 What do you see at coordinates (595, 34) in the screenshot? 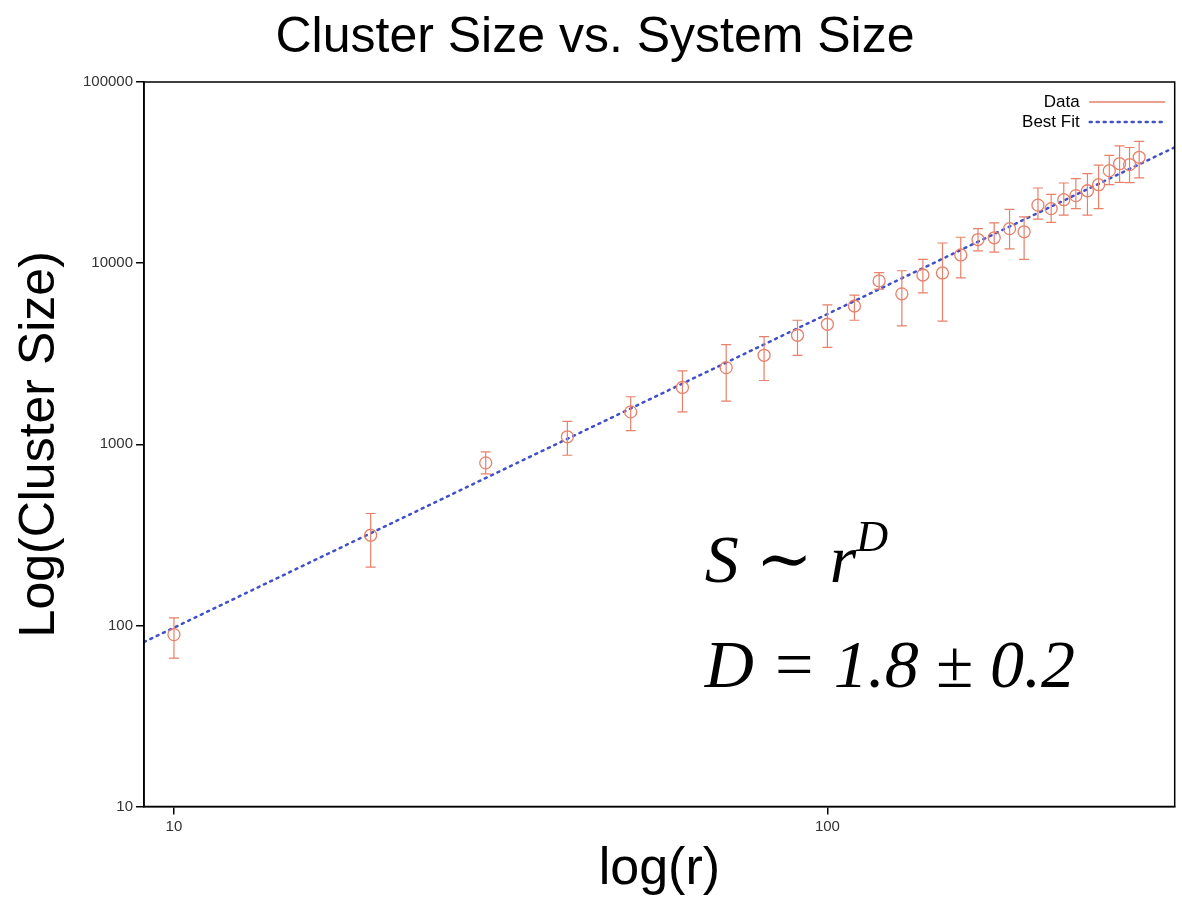
I see `chart-title: Cluster Size vs. System Size` at bounding box center [595, 34].